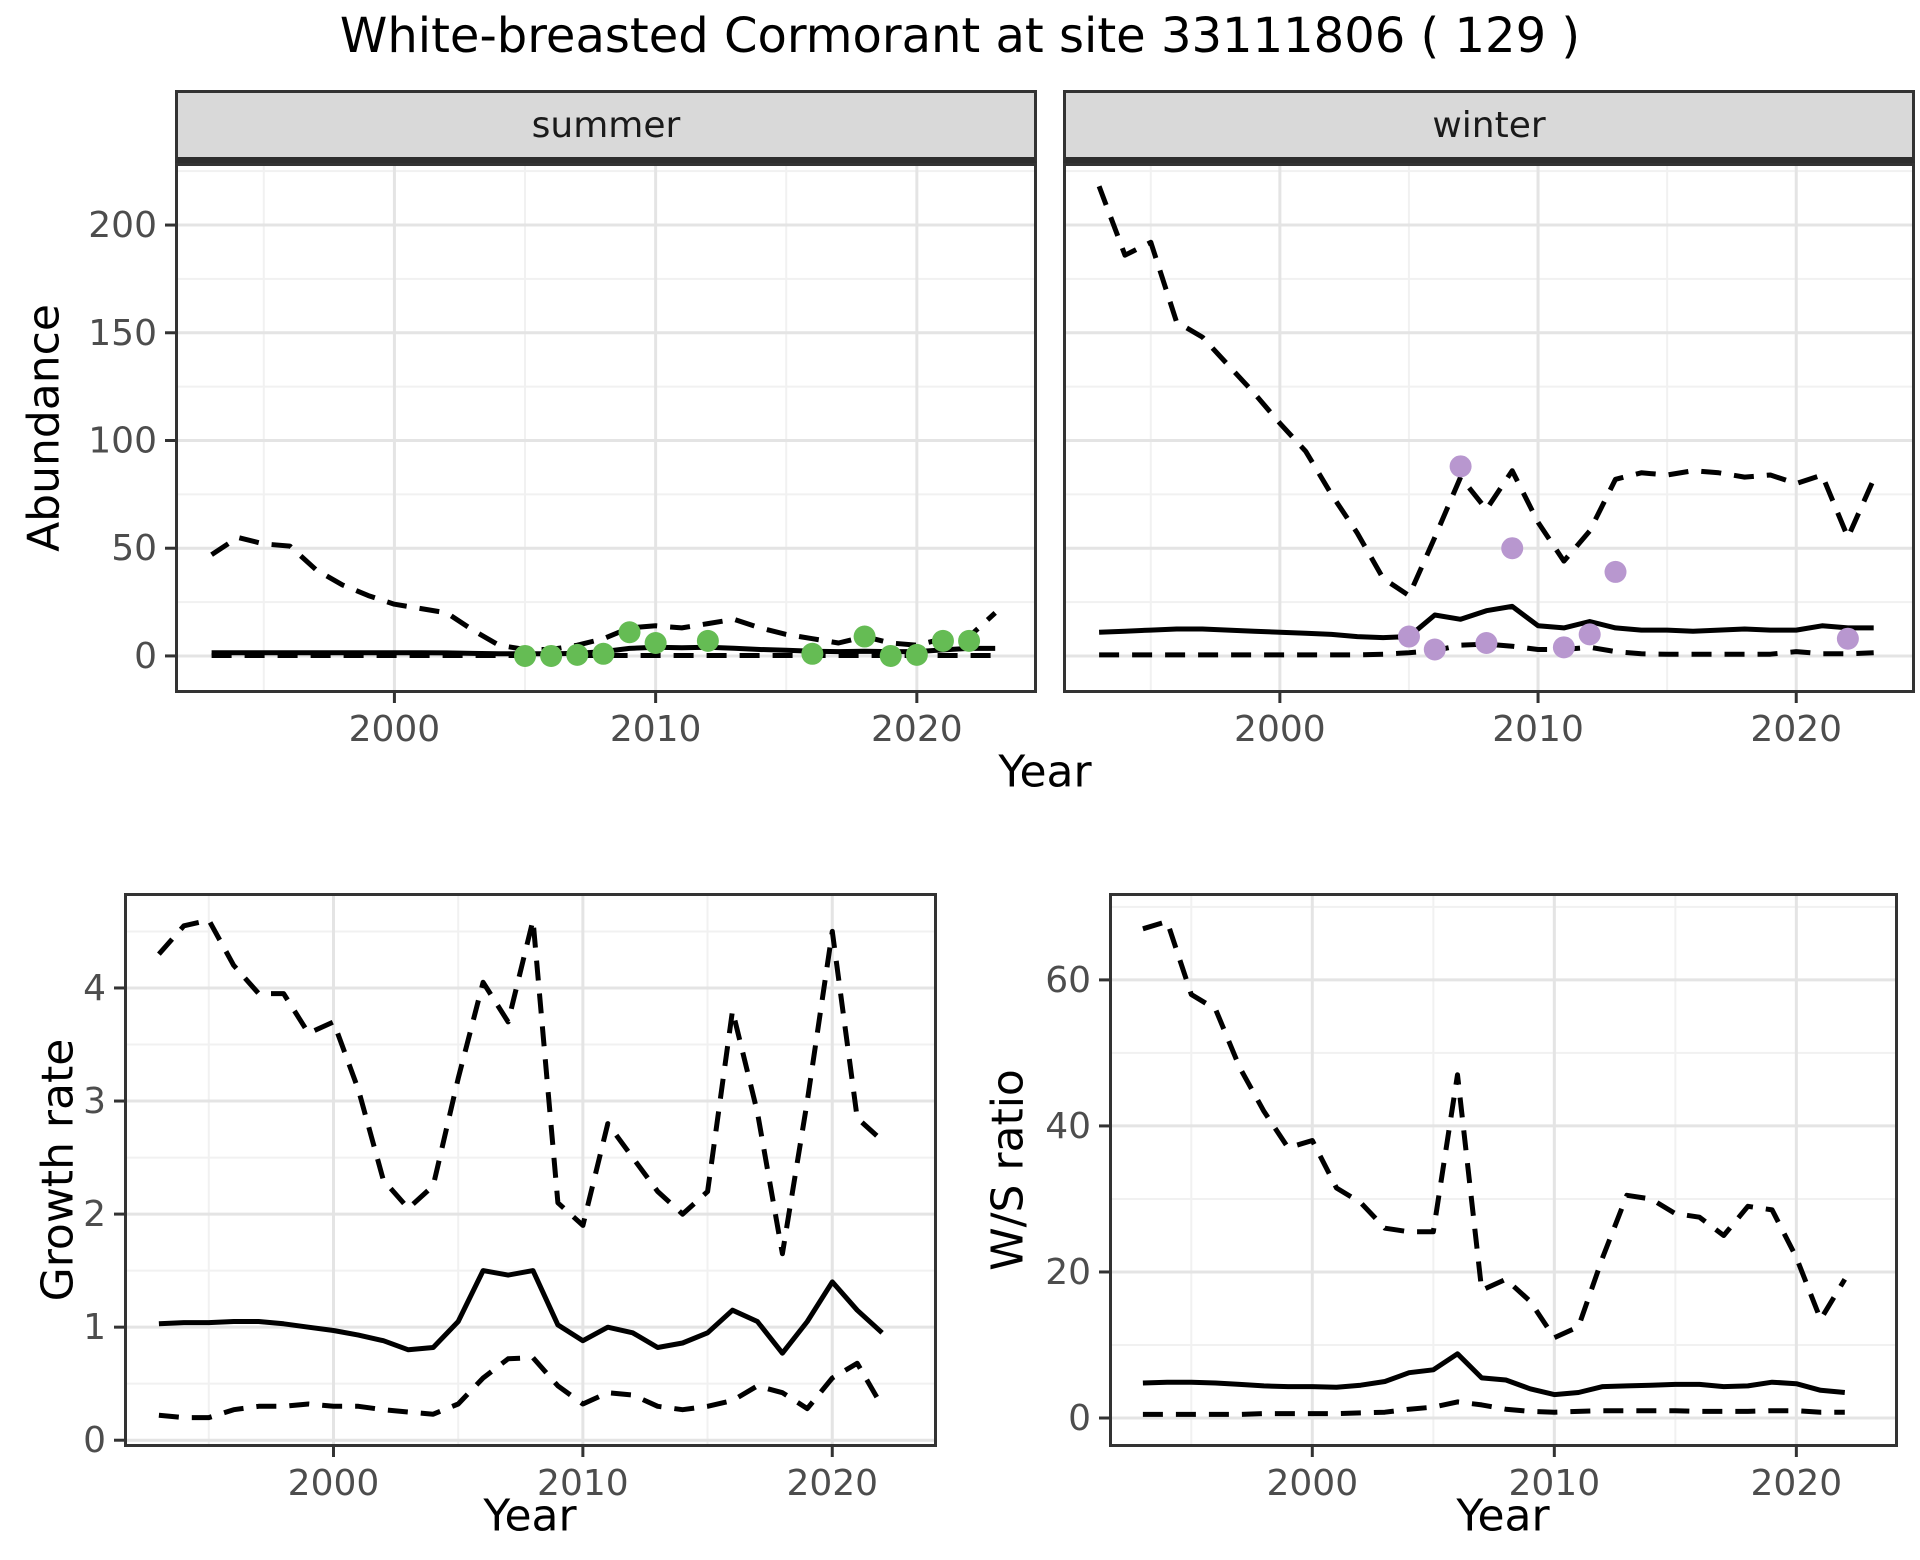 The height and width of the screenshot is (1560, 1920). I want to click on y-tick-label: 2, so click(94, 1214).